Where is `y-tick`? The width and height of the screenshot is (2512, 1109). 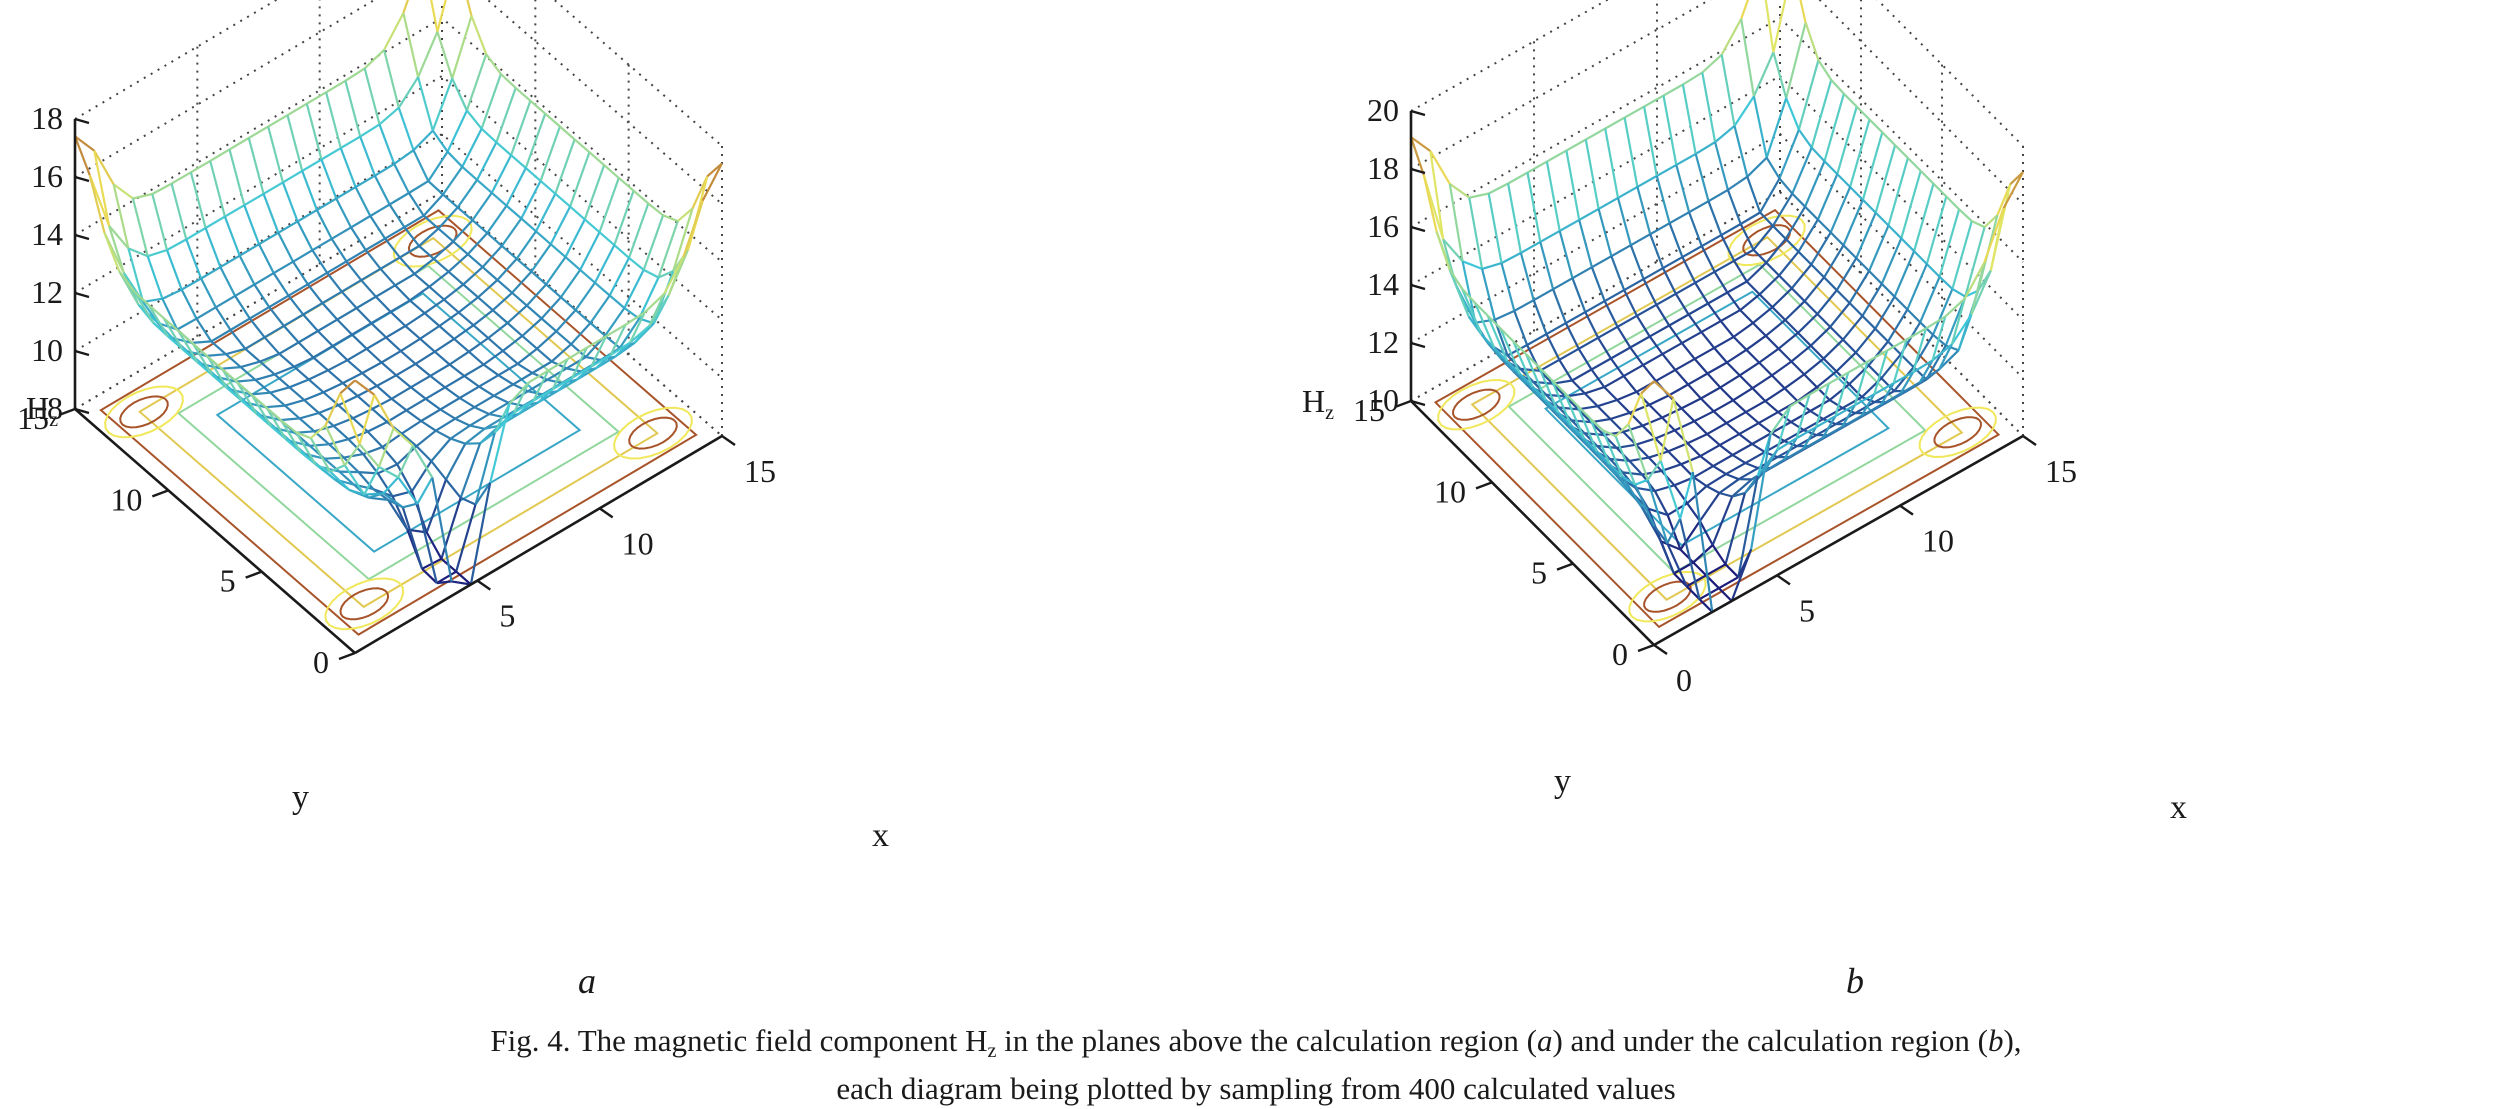
y-tick is located at coordinates (1646, 648).